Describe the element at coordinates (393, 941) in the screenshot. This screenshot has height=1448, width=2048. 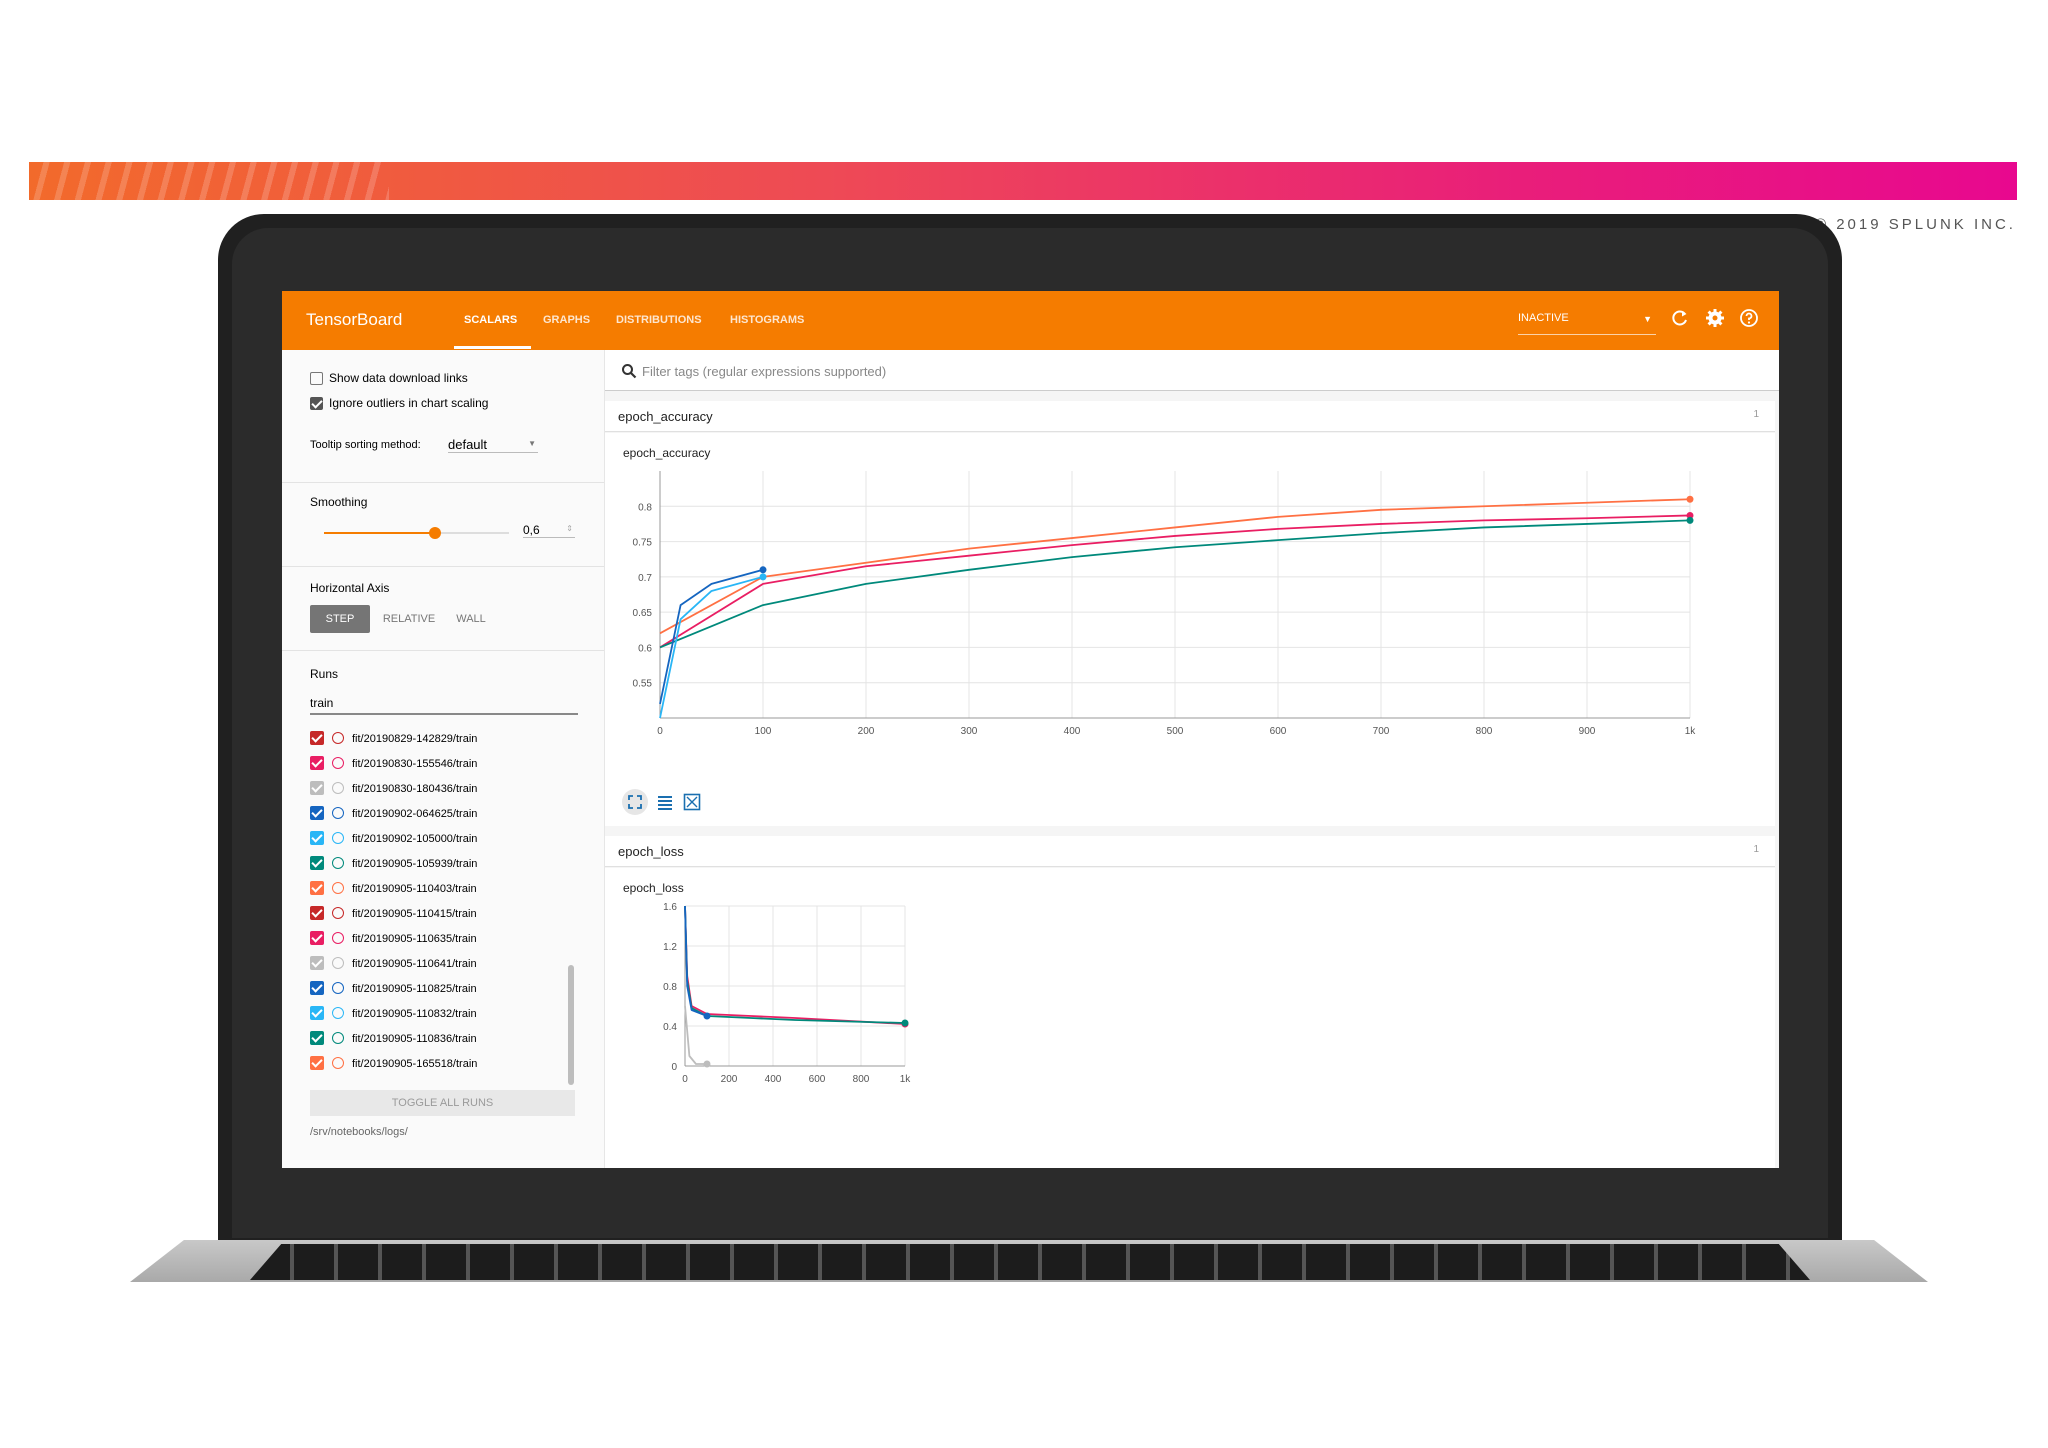
I see `run-item: fit/20190905-110635/train` at that location.